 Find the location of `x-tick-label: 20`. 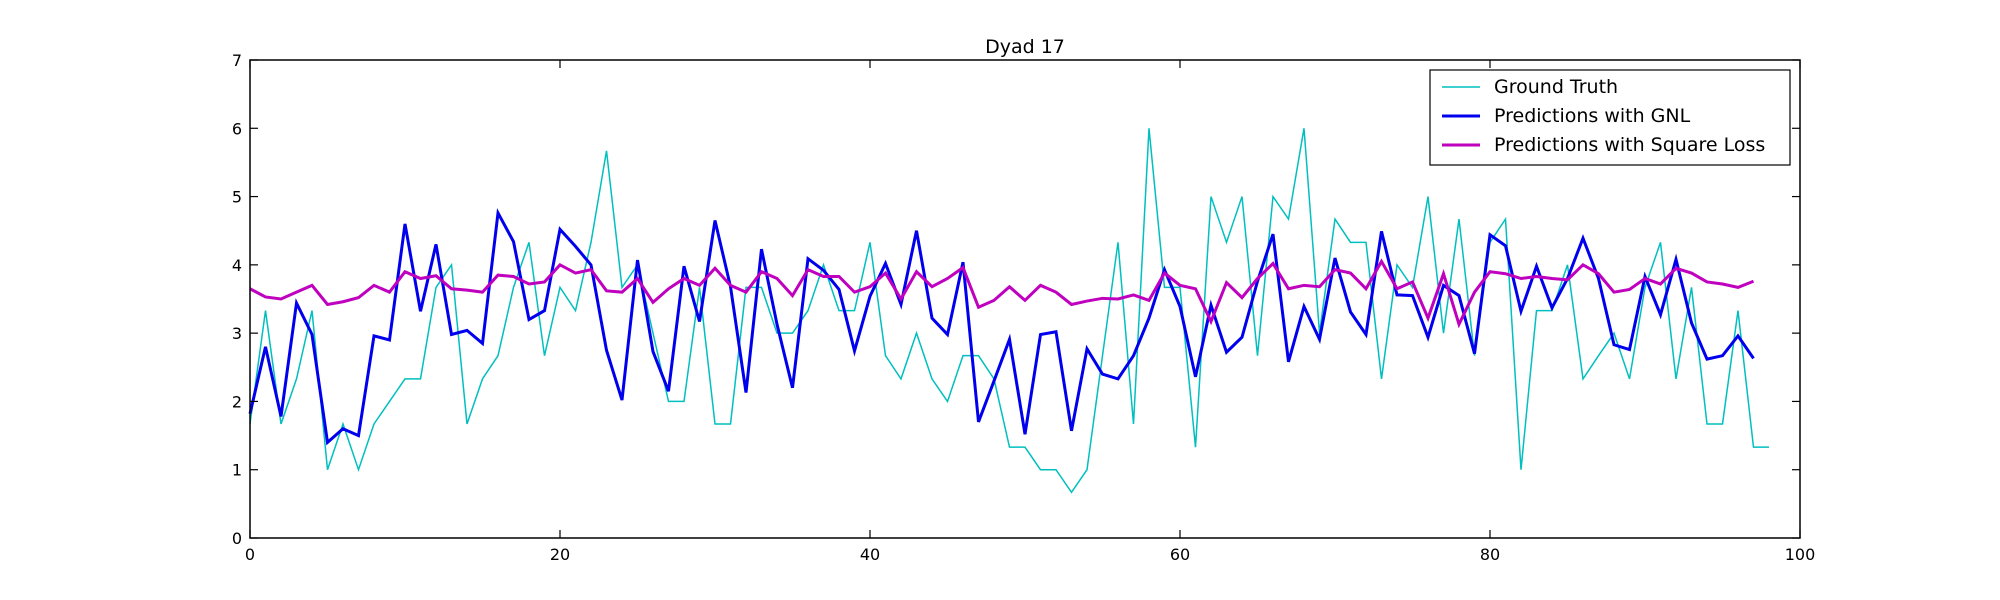

x-tick-label: 20 is located at coordinates (560, 554).